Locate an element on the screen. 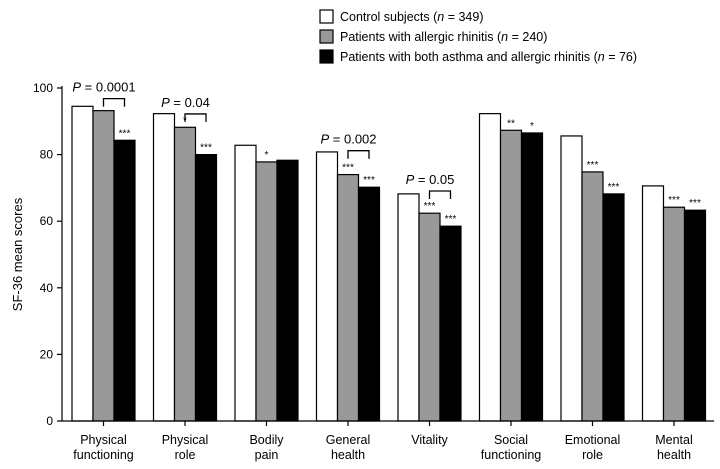 This screenshot has width=720, height=469. legend-label: Control subjects (n = 349) is located at coordinates (411, 17).